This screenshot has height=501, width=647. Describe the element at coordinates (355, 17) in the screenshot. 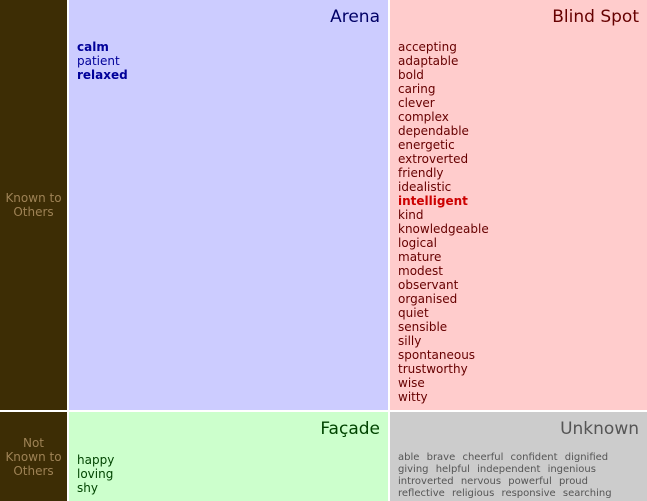

I see `arena-title: Arena` at that location.